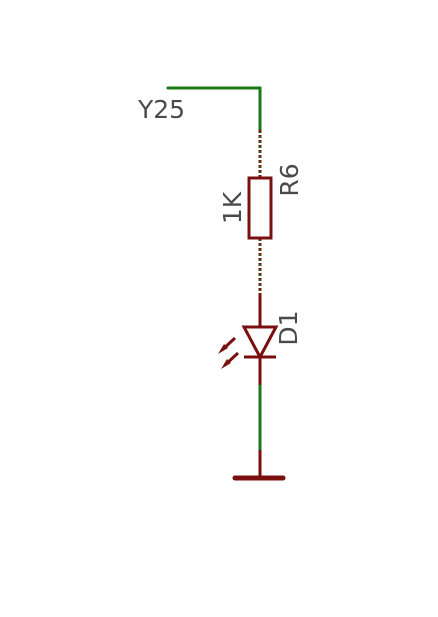 This screenshot has width=438, height=617. Describe the element at coordinates (260, 343) in the screenshot. I see `led-d1-symbol` at that location.